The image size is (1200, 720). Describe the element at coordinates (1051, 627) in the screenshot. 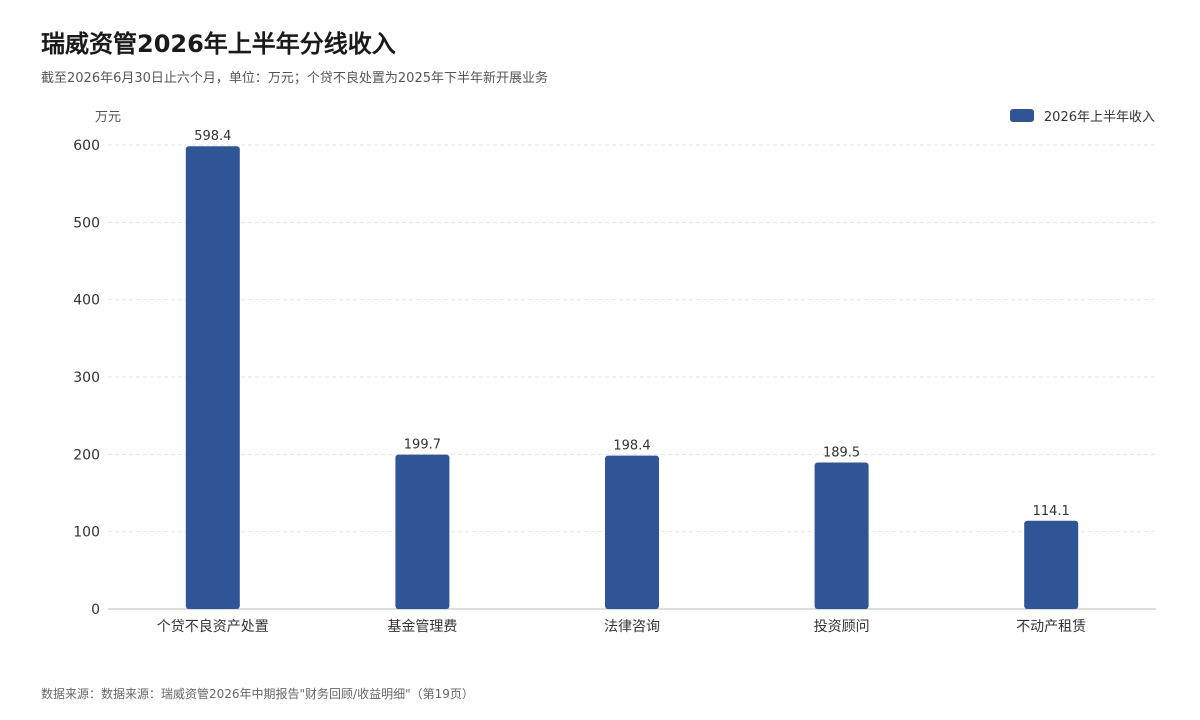

I see `x-tick-label: 不动产租赁` at that location.